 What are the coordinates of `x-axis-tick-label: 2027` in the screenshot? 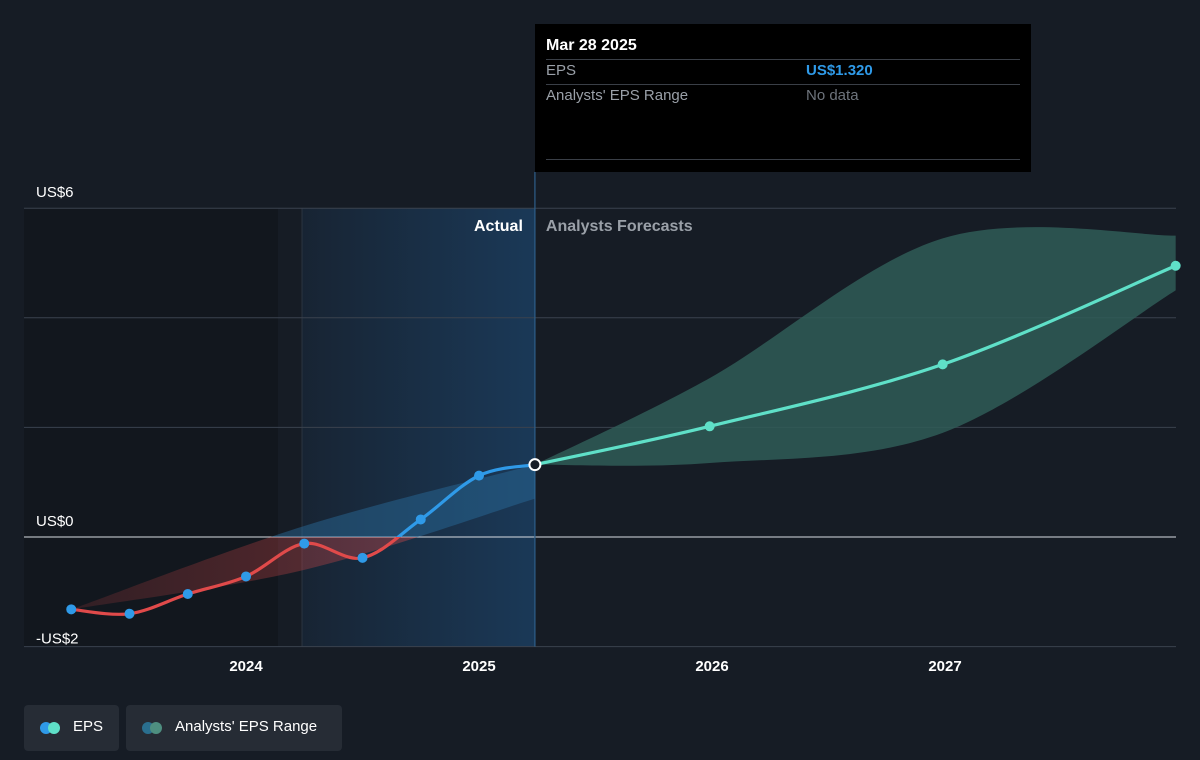 It's located at (944, 666).